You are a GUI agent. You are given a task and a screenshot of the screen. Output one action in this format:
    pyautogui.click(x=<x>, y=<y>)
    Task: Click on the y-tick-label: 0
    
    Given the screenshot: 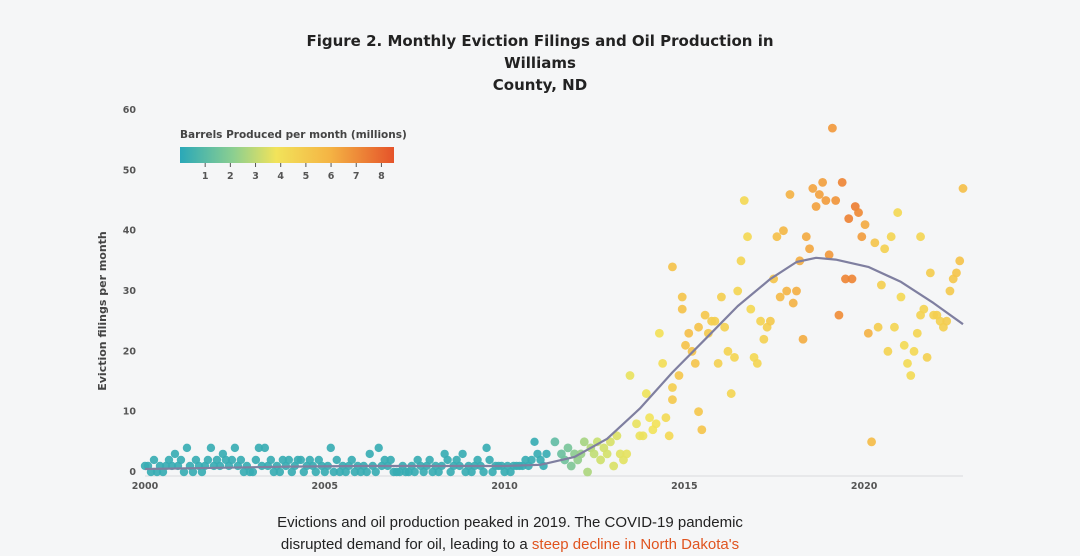 What is the action you would take?
    pyautogui.click(x=132, y=472)
    